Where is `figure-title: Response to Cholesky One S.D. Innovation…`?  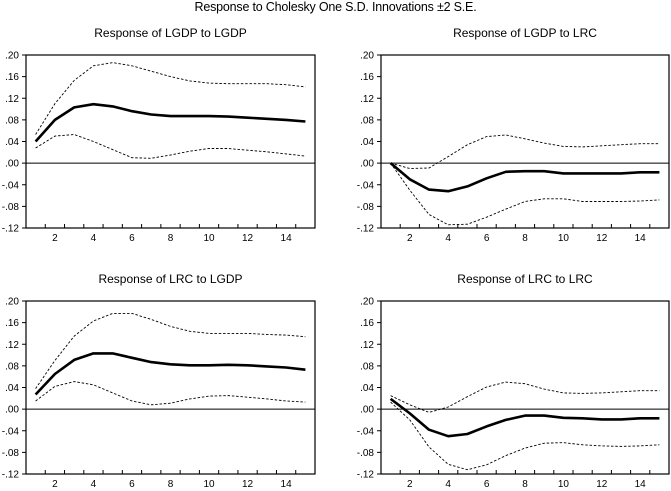 figure-title: Response to Cholesky One S.D. Innovation… is located at coordinates (335, 7).